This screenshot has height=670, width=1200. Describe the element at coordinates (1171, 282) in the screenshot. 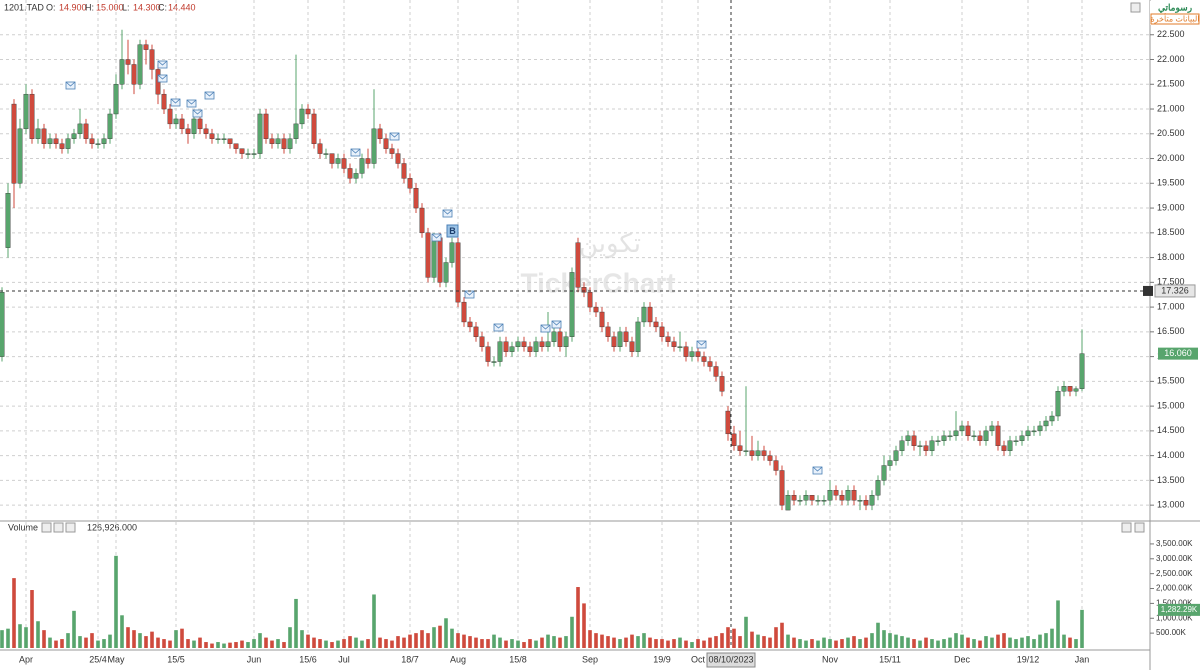

I see `y-tick-label: 17.500` at that location.